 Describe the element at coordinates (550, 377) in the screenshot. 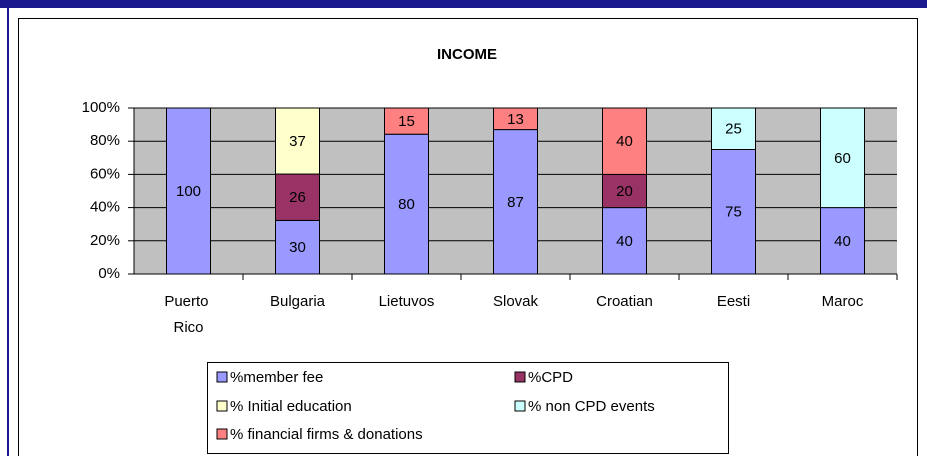

I see `legend-label: %CPD` at that location.